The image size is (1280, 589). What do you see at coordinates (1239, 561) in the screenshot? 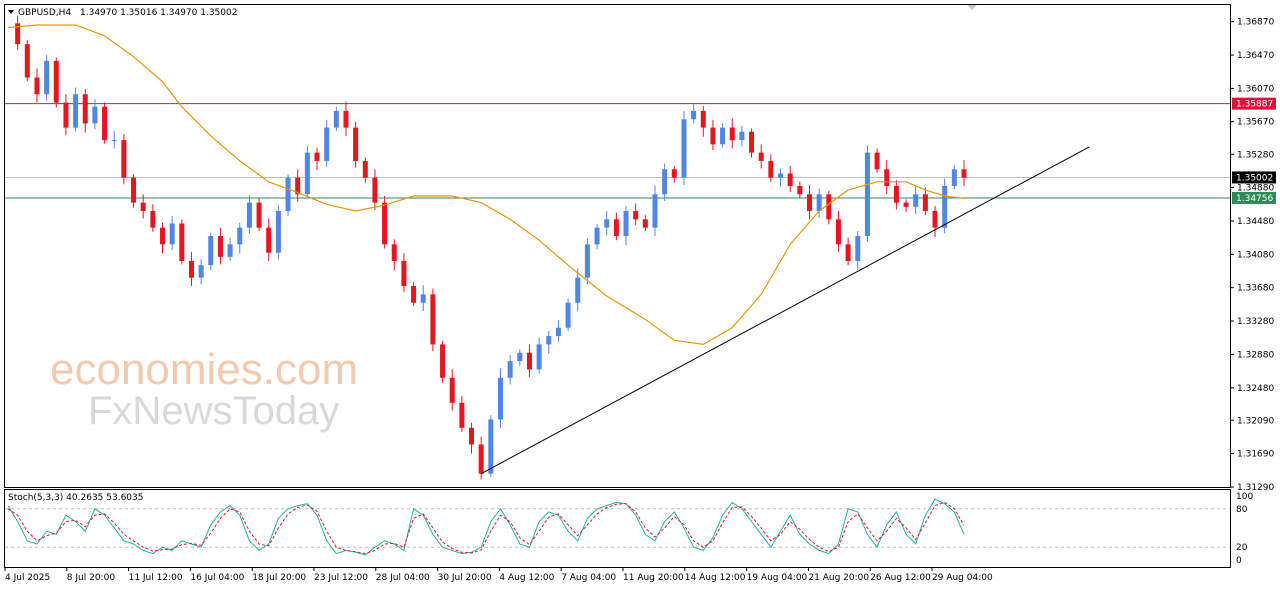
I see `stoch-tick-label: 0` at bounding box center [1239, 561].